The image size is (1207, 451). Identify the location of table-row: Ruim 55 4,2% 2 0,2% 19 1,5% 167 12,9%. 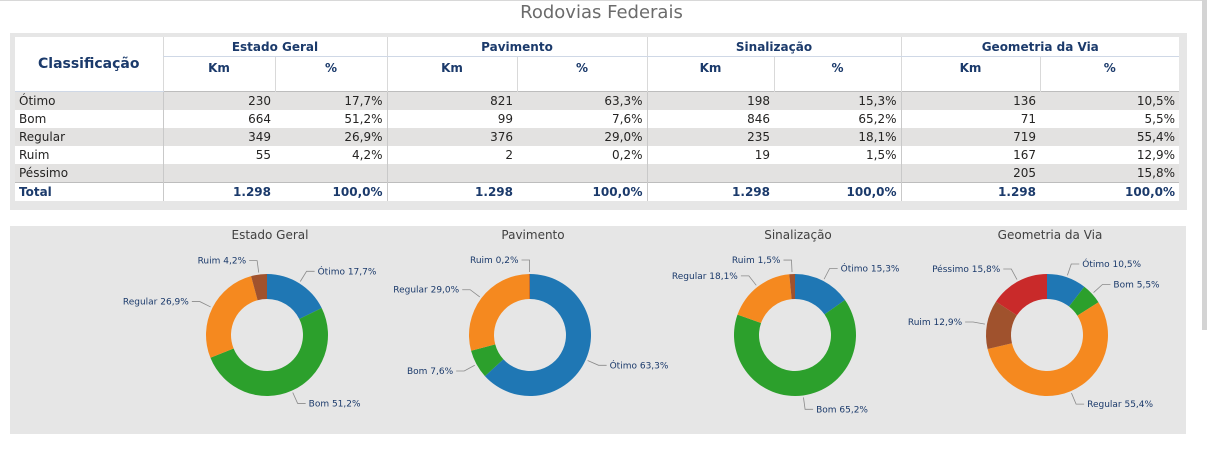
(597, 155).